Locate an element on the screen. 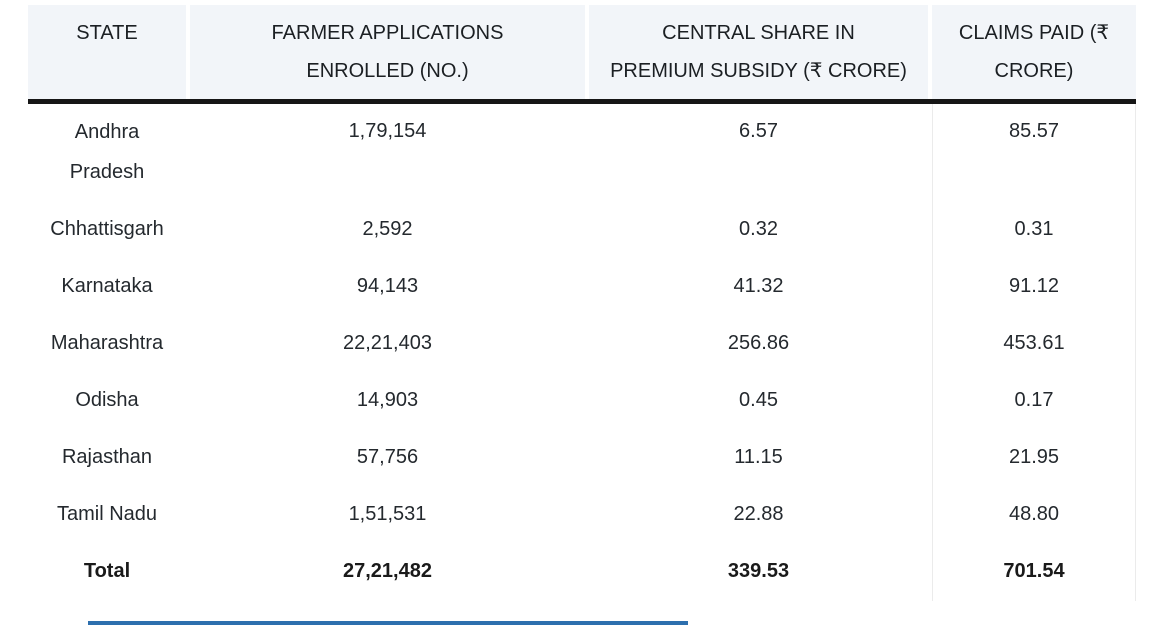 The width and height of the screenshot is (1168, 625). subsidy-cell: 6.57 is located at coordinates (758, 131).